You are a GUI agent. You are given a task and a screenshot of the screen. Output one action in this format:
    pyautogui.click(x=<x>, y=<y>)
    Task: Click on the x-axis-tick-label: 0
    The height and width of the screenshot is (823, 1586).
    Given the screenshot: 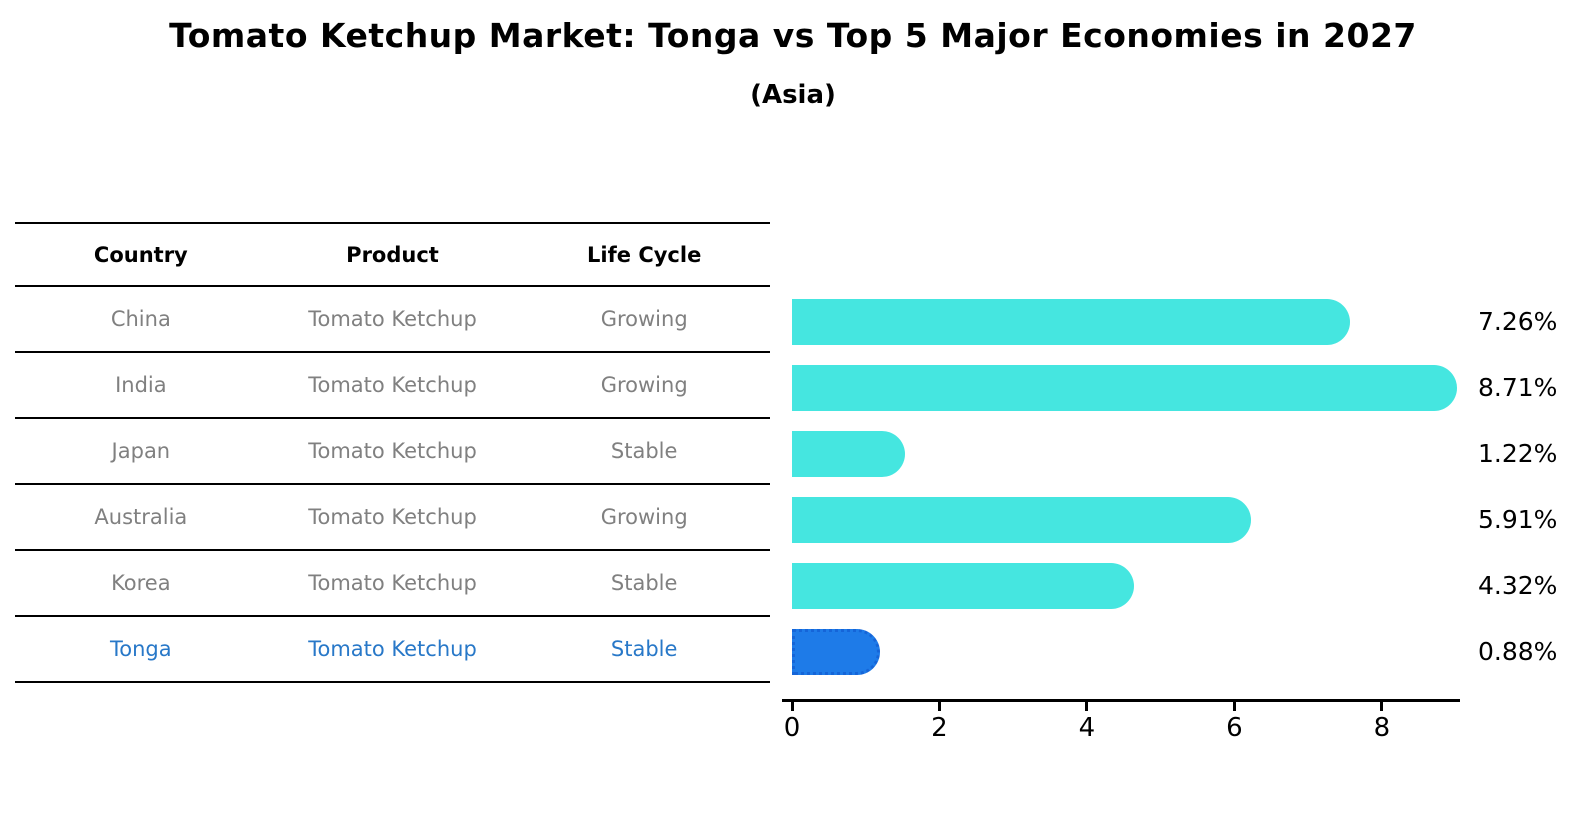 What is the action you would take?
    pyautogui.click(x=792, y=728)
    